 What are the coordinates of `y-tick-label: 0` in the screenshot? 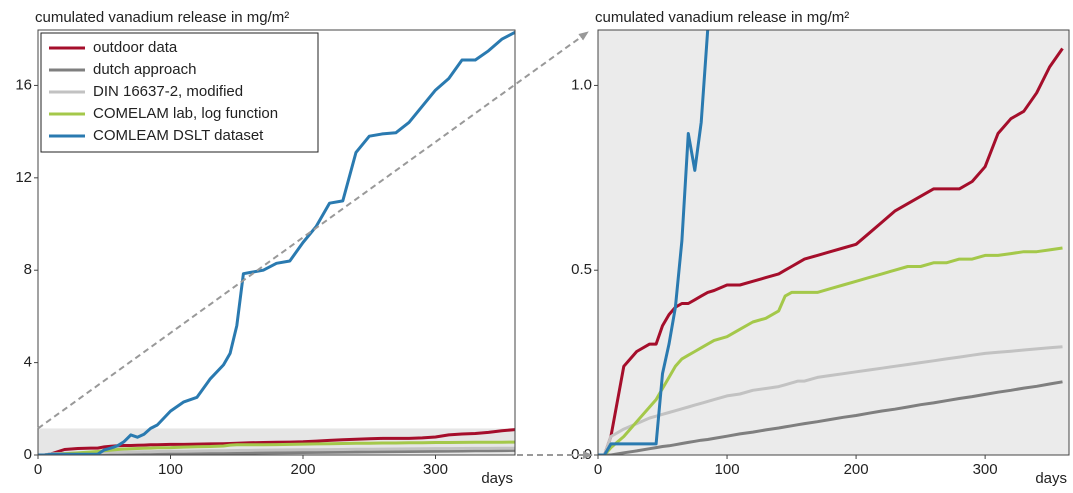 It's located at (28, 454).